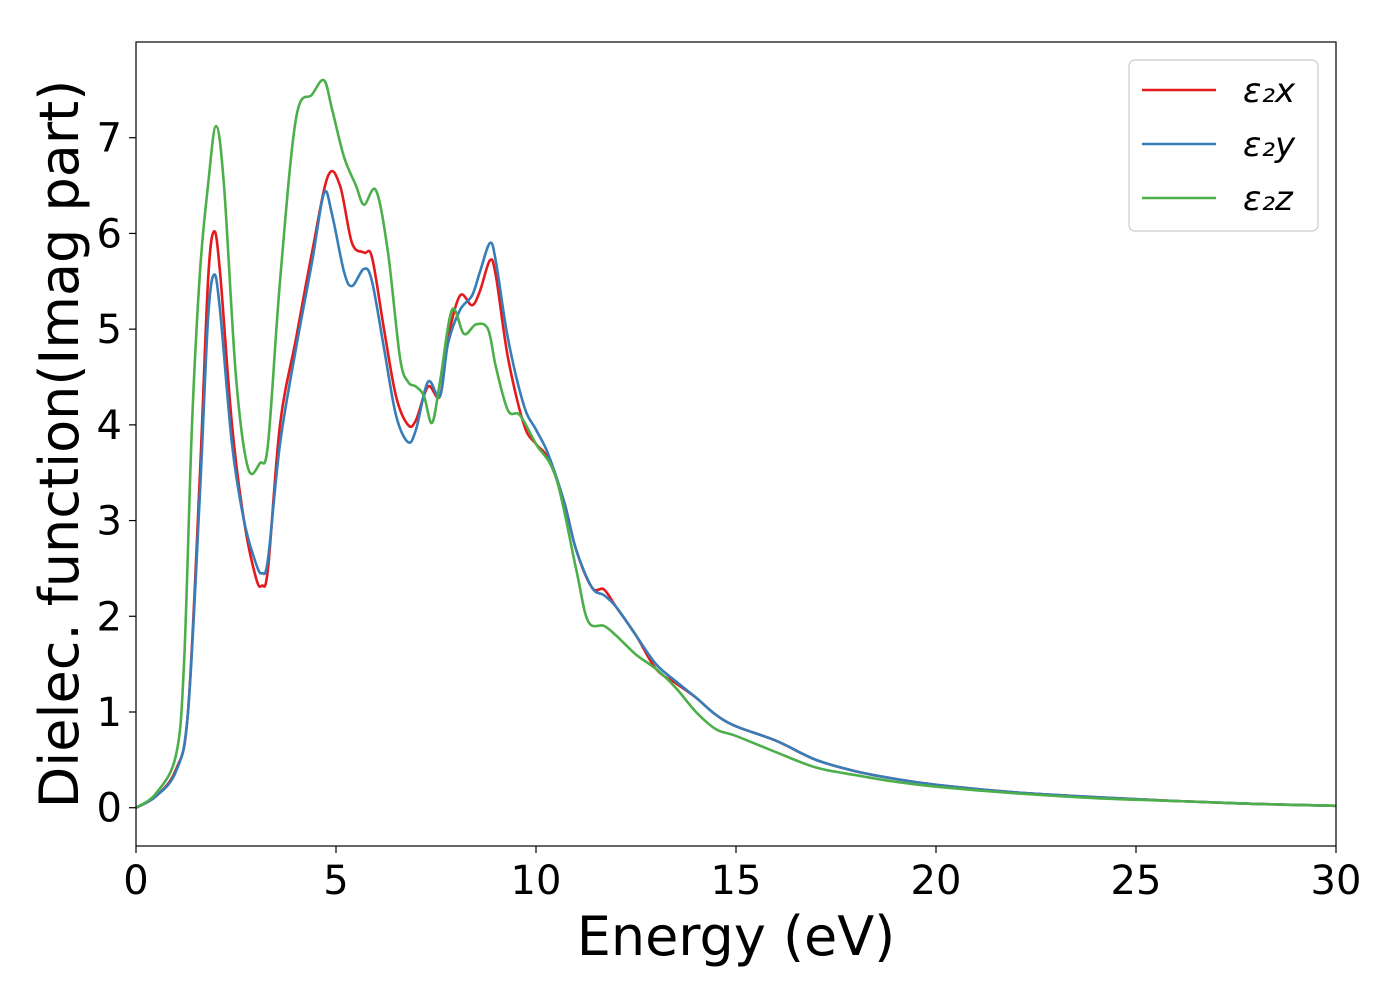 This screenshot has height=1000, width=1400. What do you see at coordinates (109, 713) in the screenshot?
I see `y-tick-label: 1` at bounding box center [109, 713].